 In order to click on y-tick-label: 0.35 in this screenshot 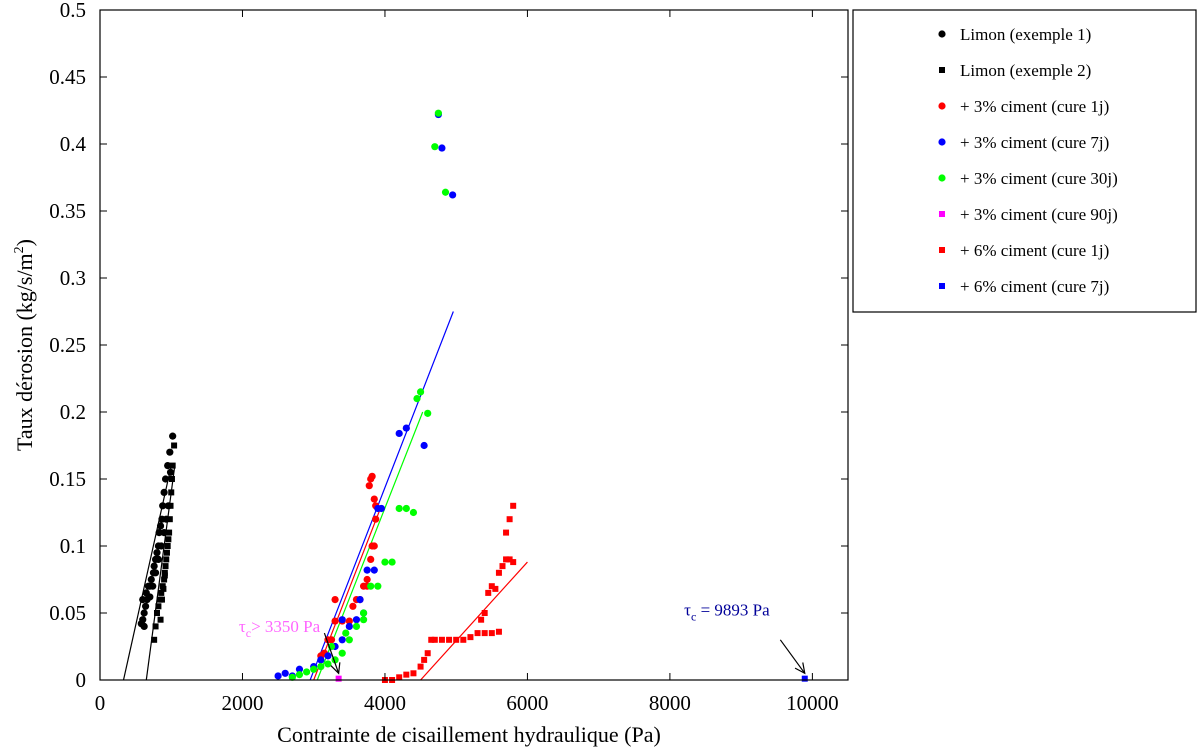, I will do `click(67, 211)`.